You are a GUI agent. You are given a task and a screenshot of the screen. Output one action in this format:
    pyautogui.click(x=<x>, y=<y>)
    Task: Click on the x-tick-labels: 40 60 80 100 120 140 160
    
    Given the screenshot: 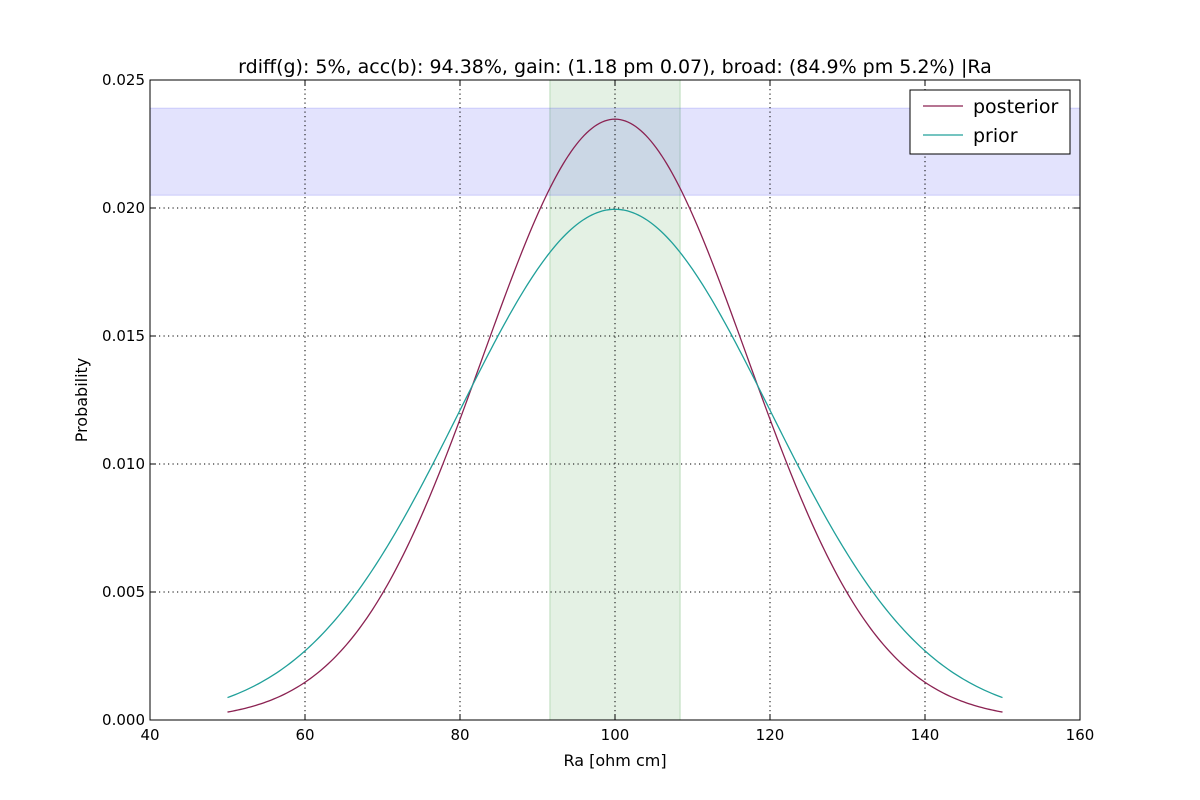 What is the action you would take?
    pyautogui.click(x=617, y=735)
    